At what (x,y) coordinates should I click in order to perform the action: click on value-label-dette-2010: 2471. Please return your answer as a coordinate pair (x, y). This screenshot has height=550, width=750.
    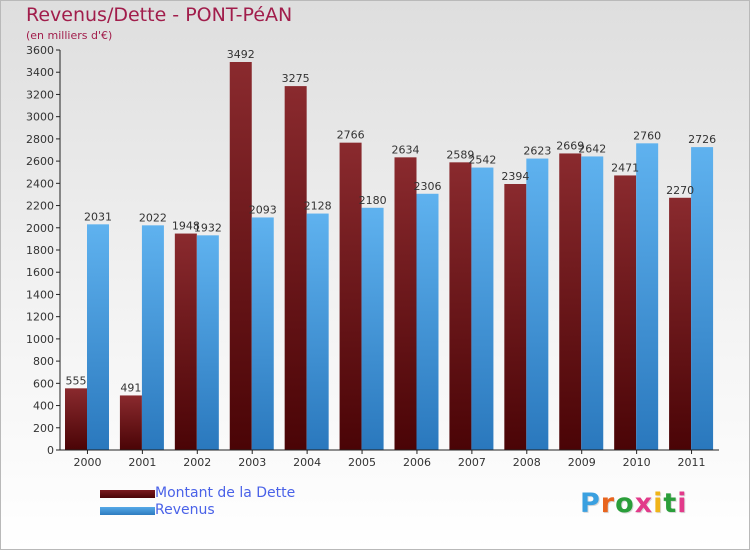
    Looking at the image, I should click on (625, 167).